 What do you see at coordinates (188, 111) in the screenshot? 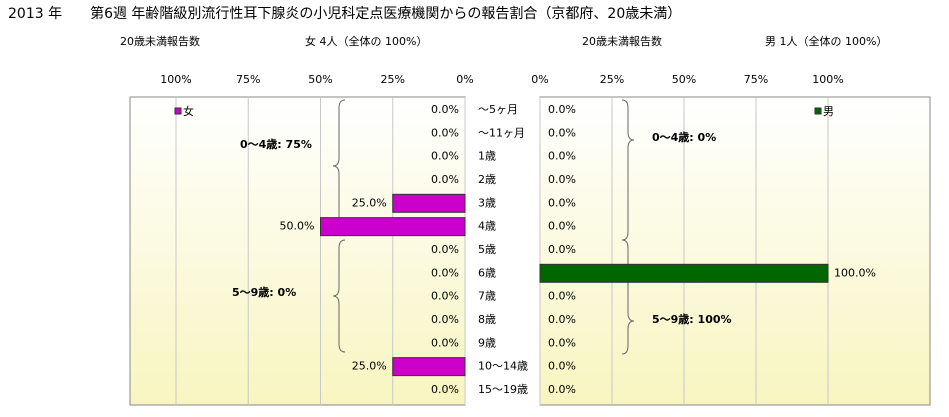
I see `legend-label: 女` at bounding box center [188, 111].